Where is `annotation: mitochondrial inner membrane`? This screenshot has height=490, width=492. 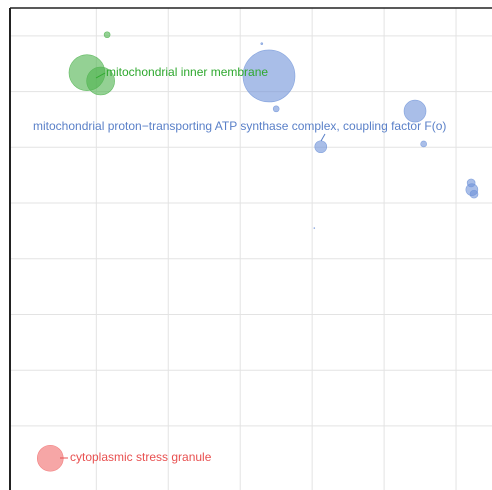 annotation: mitochondrial inner membrane is located at coordinates (187, 72).